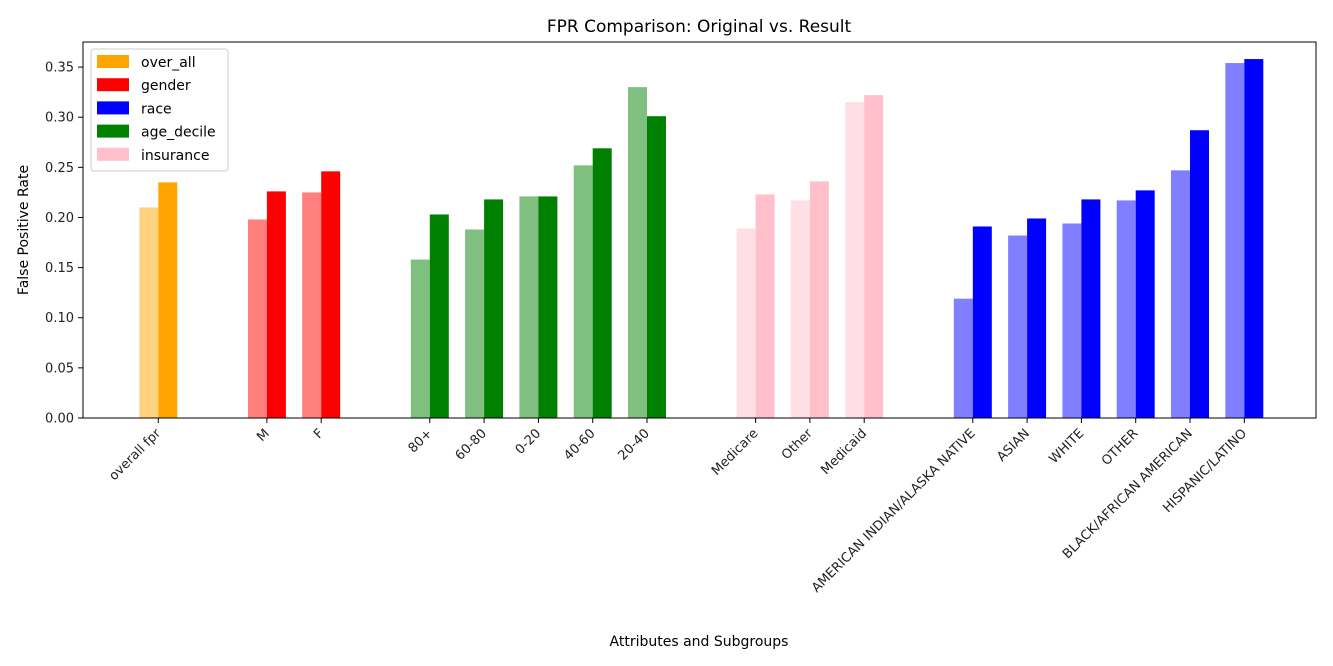  What do you see at coordinates (257, 318) in the screenshot?
I see `bar-original-m` at bounding box center [257, 318].